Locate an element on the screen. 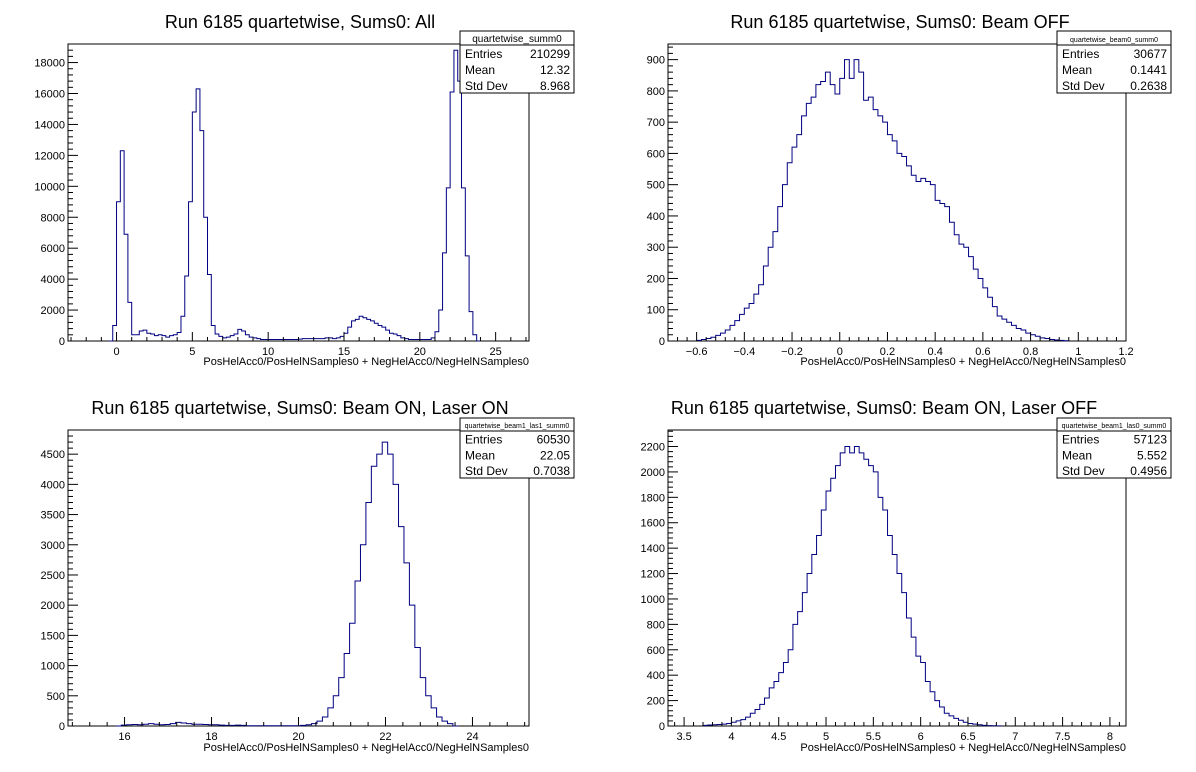 The width and height of the screenshot is (1196, 772). y-axis: 0 100 200 300 400 500 600 700 800 900 is located at coordinates (662, 197).